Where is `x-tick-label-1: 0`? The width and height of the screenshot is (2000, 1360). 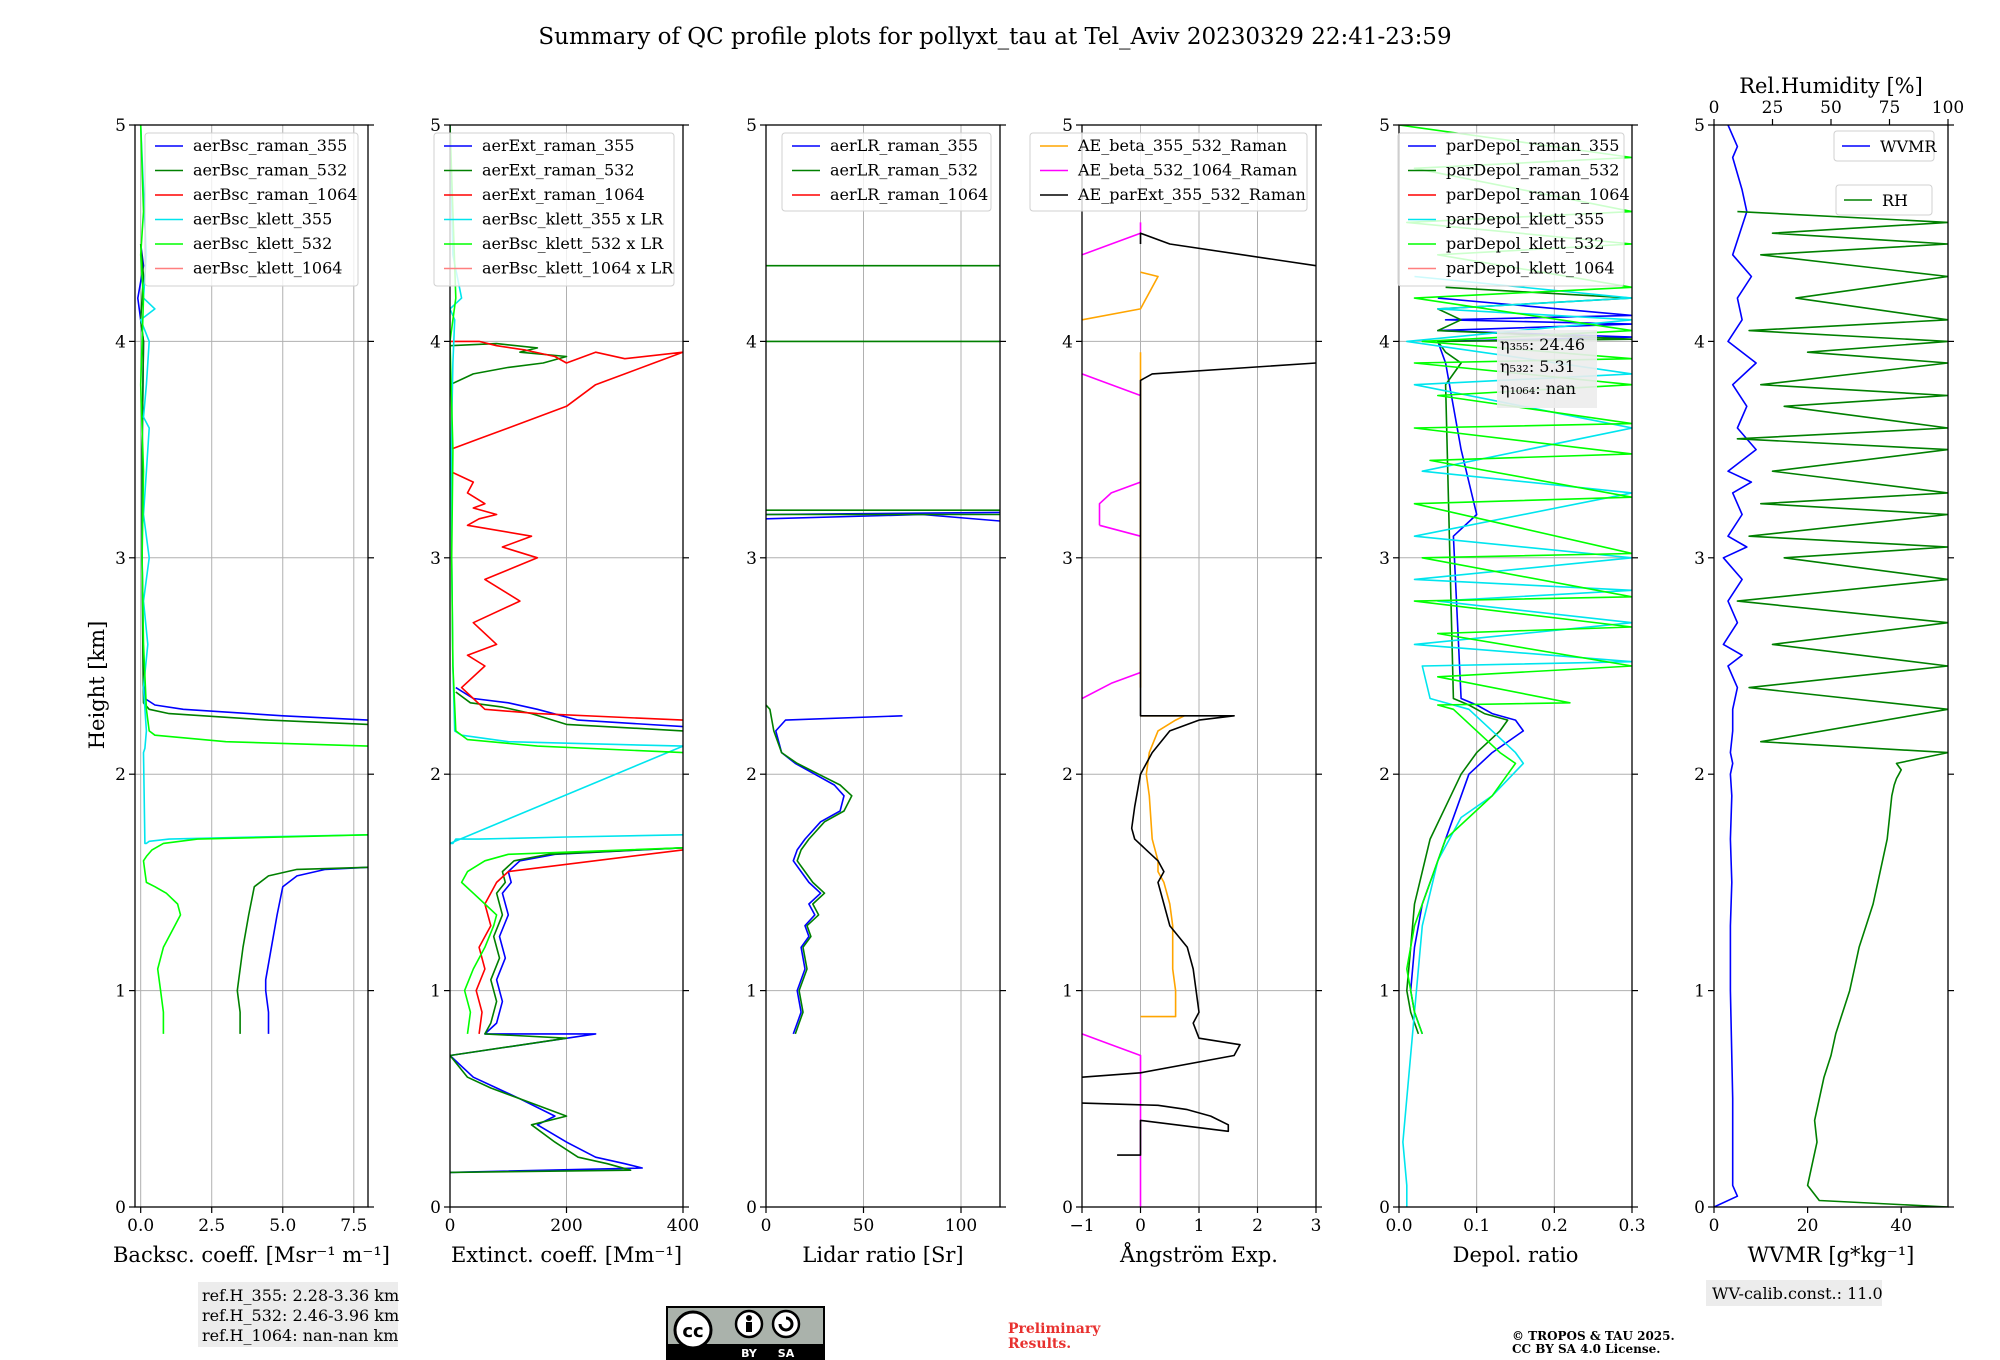
x-tick-label-1: 0 is located at coordinates (1140, 1226).